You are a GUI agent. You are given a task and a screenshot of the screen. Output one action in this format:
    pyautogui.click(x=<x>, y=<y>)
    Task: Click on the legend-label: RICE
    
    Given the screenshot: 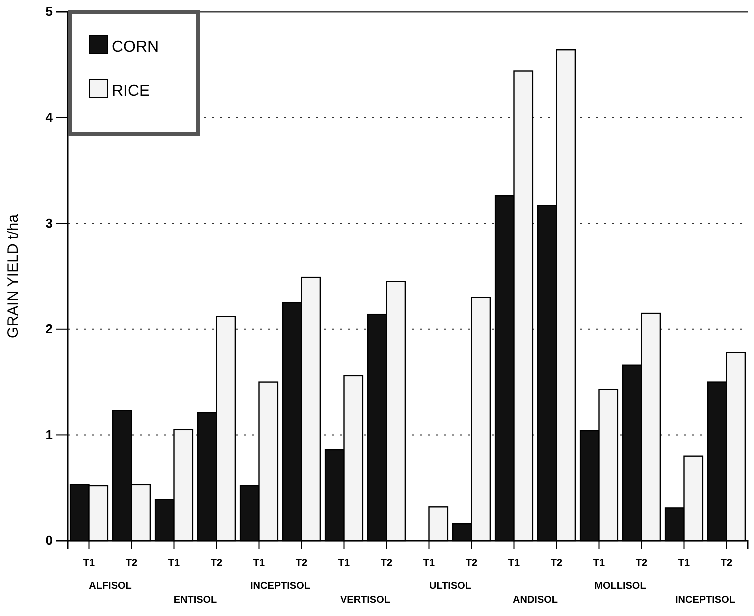 What is the action you would take?
    pyautogui.click(x=131, y=91)
    